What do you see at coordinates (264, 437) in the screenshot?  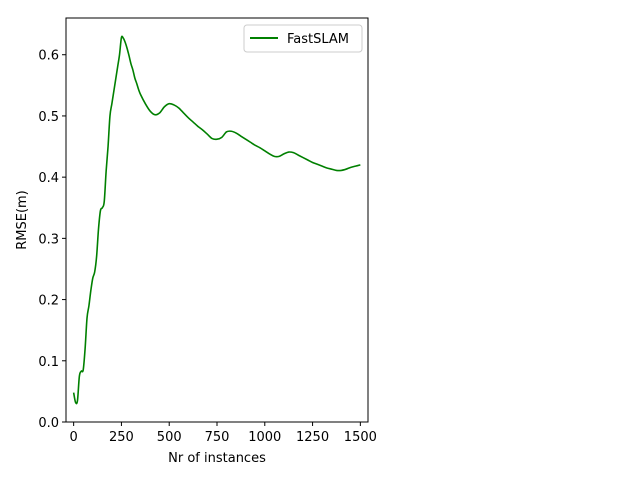 I see `x-tick-label: 1000` at bounding box center [264, 437].